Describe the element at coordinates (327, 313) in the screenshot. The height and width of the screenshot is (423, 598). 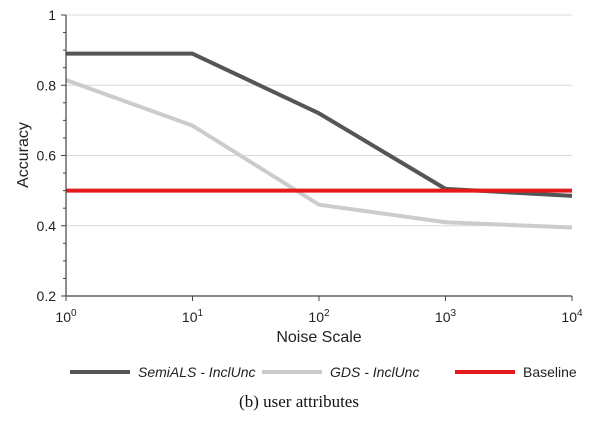
I see `x-tick-exponent: 2` at that location.